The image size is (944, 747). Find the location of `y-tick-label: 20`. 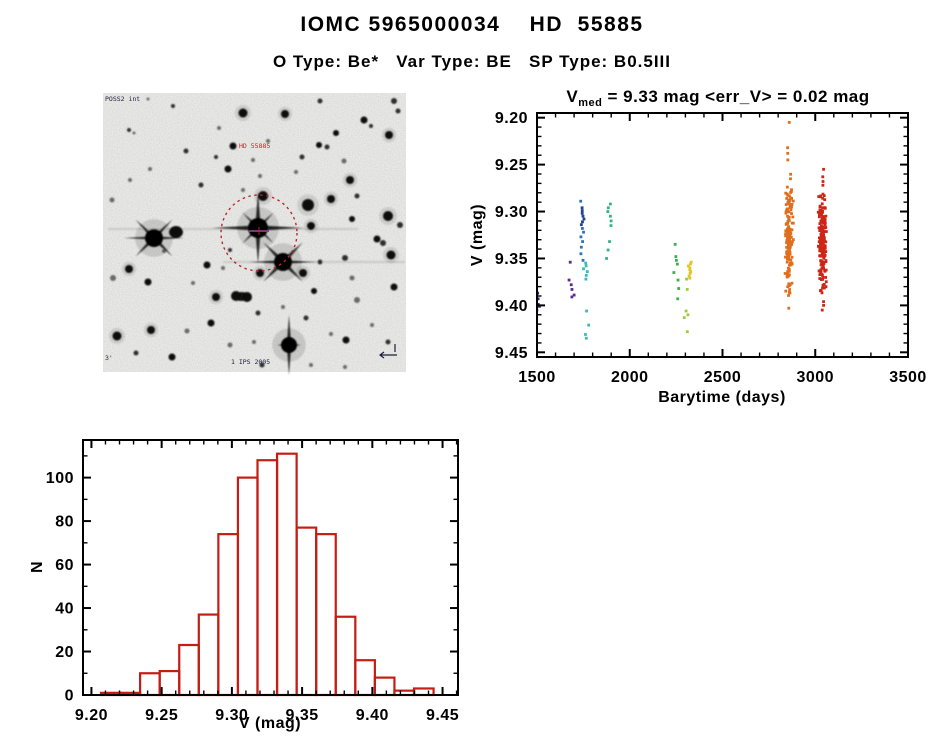

y-tick-label: 20 is located at coordinates (64, 652).